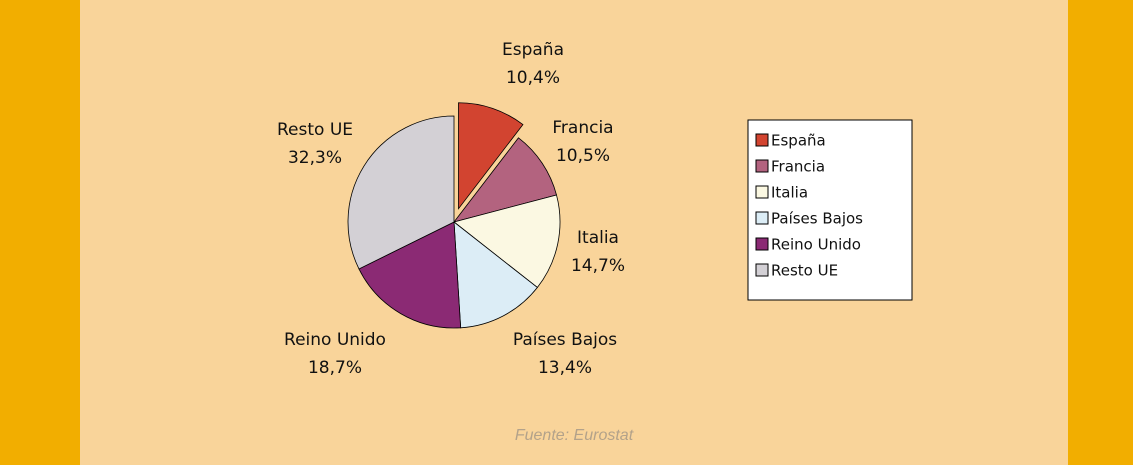 This screenshot has height=469, width=1133. What do you see at coordinates (565, 368) in the screenshot?
I see `slice-label-value: 13,4%` at bounding box center [565, 368].